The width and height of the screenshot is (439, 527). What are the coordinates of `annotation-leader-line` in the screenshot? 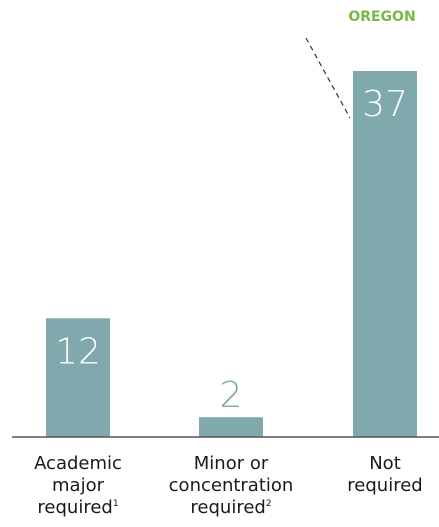 It's located at (328, 78).